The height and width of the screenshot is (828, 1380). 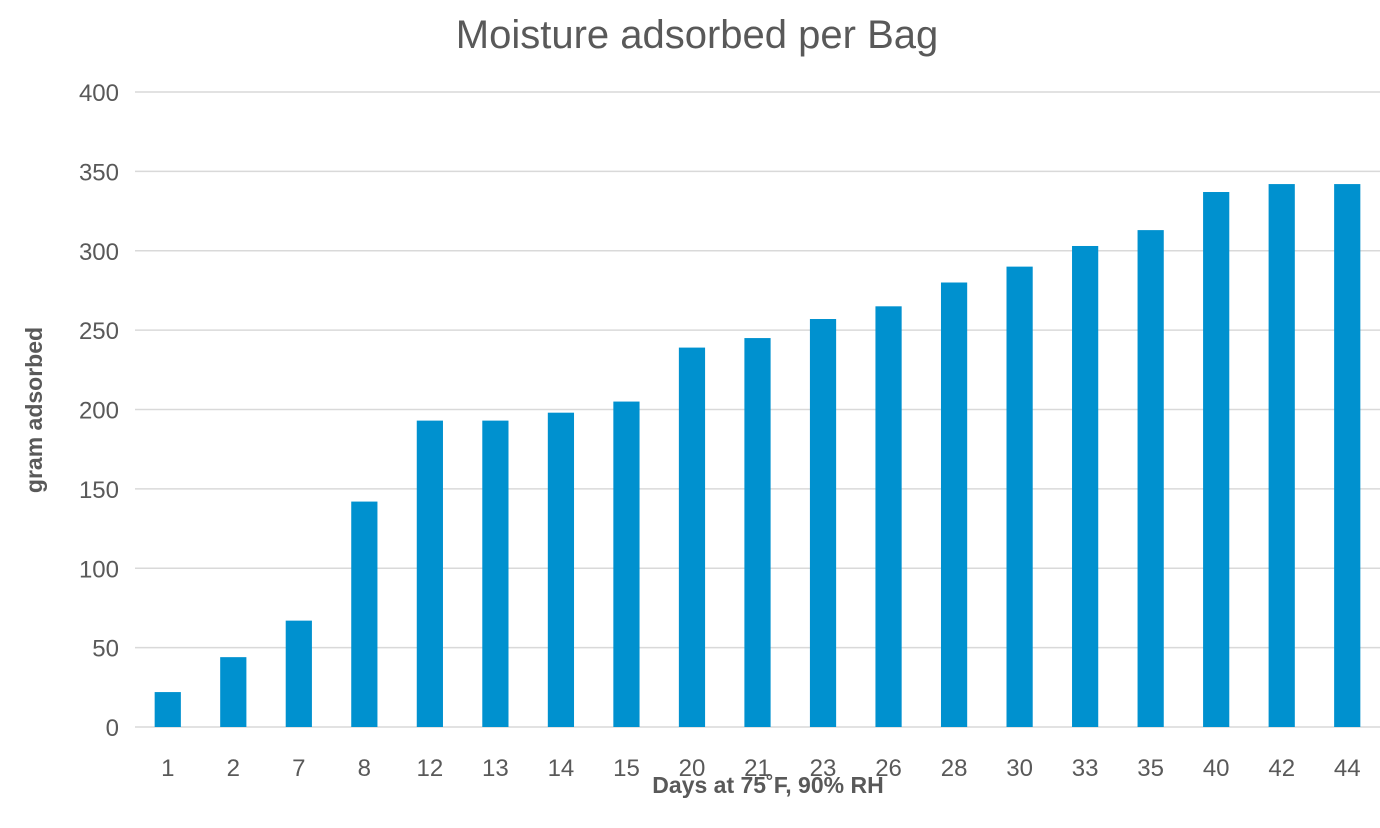 I want to click on y-tick-label: 100, so click(x=99, y=569).